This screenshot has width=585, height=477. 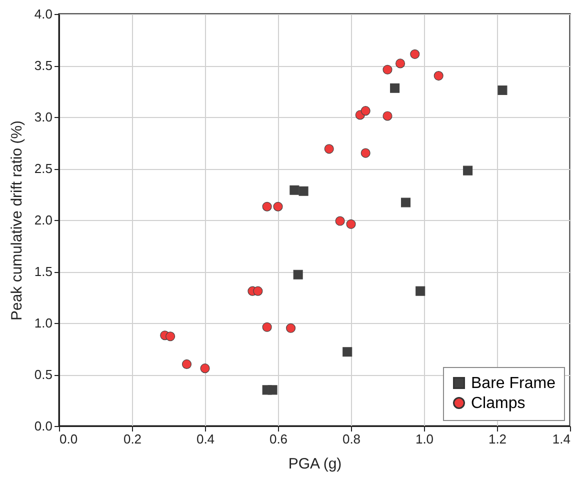 I want to click on legend-label: Clamps, so click(x=498, y=403).